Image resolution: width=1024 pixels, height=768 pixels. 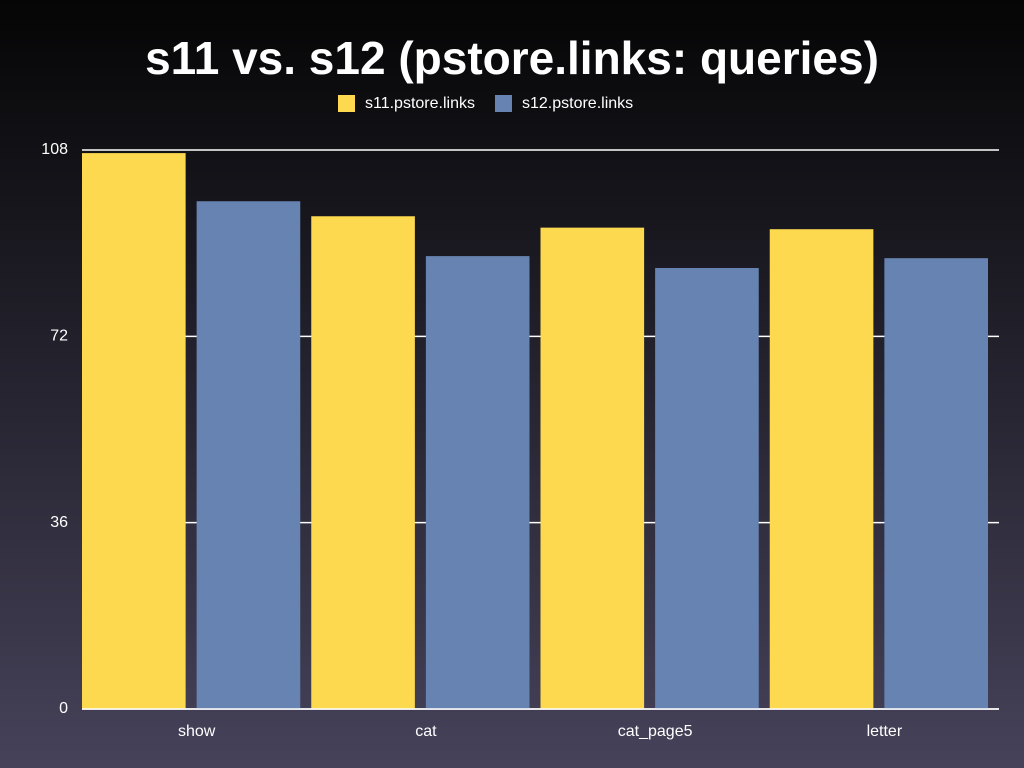 I want to click on x-tick-label: cat_page5, so click(x=655, y=731).